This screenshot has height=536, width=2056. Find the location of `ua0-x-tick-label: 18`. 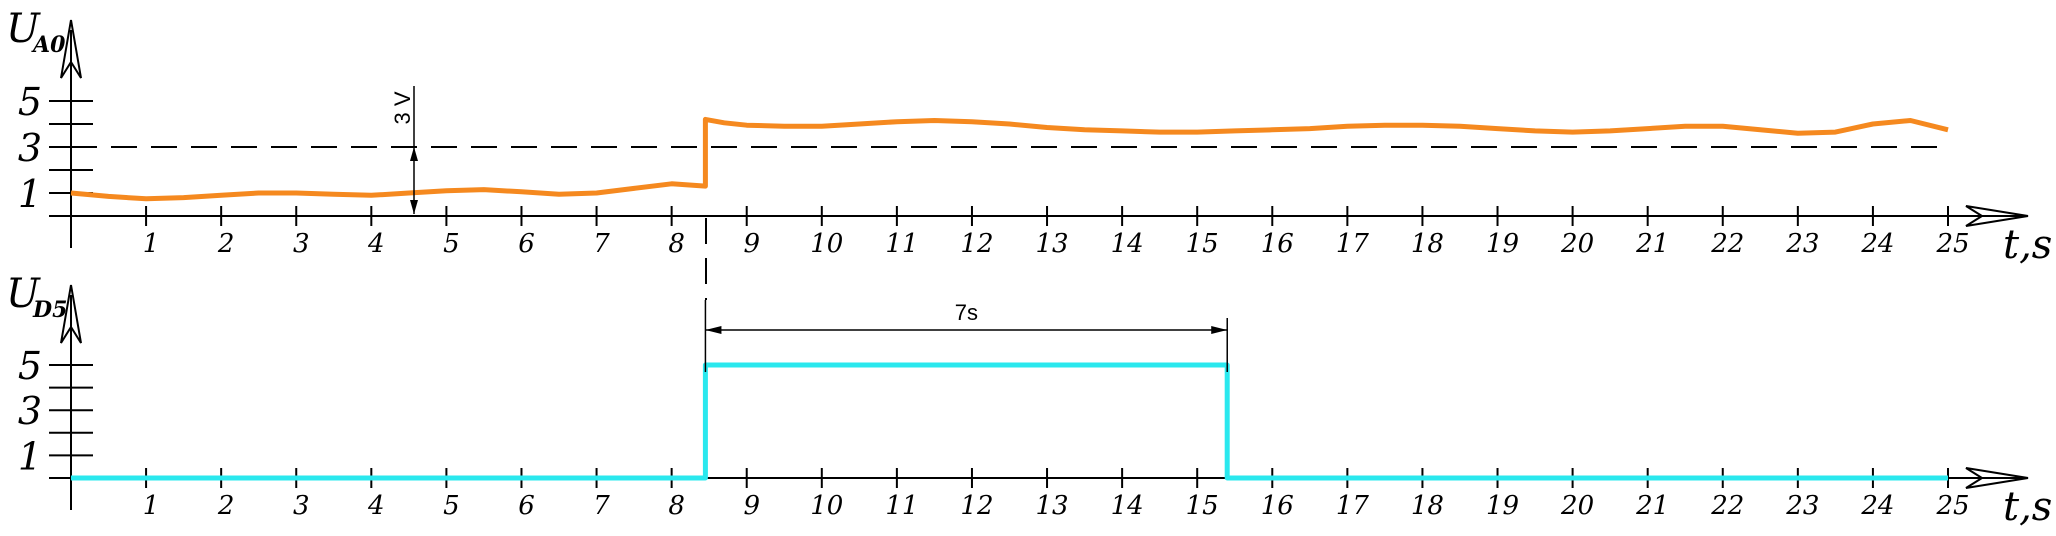

ua0-x-tick-label: 18 is located at coordinates (1427, 244).